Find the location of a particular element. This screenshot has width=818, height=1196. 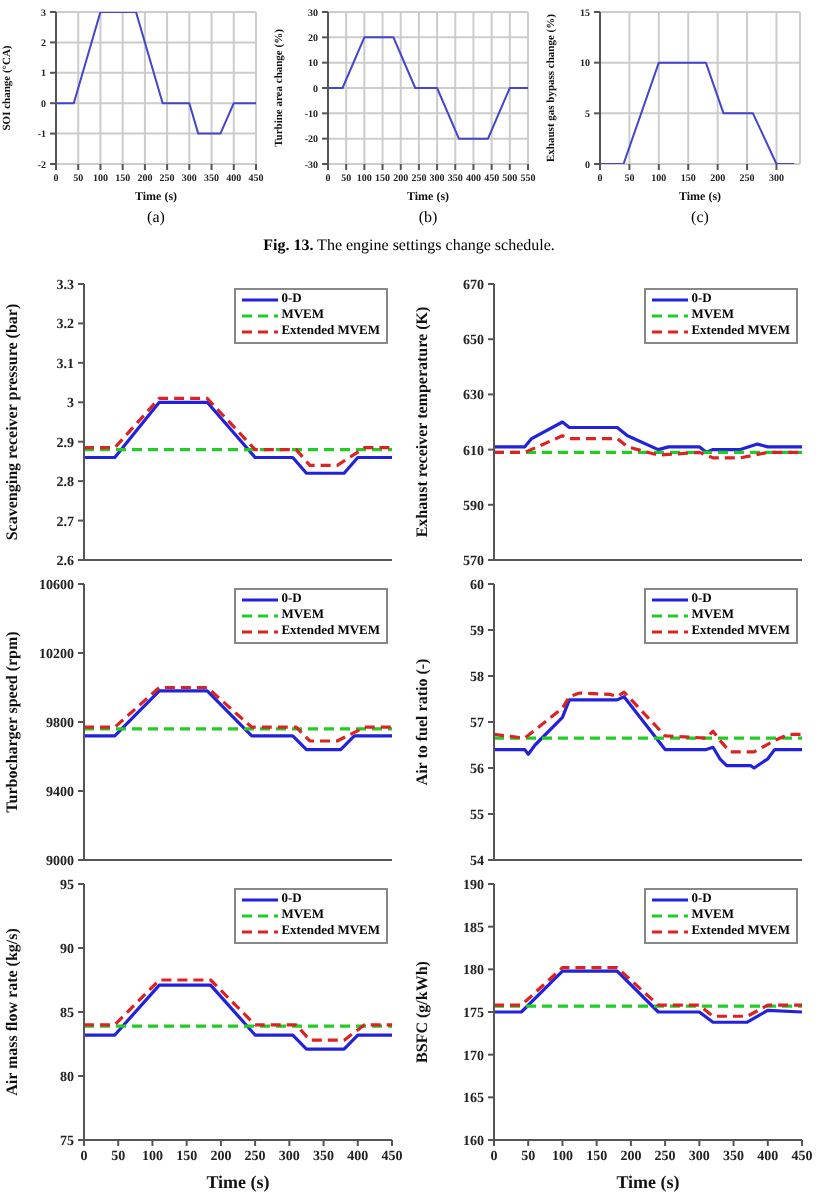

text: (c) is located at coordinates (700, 217).